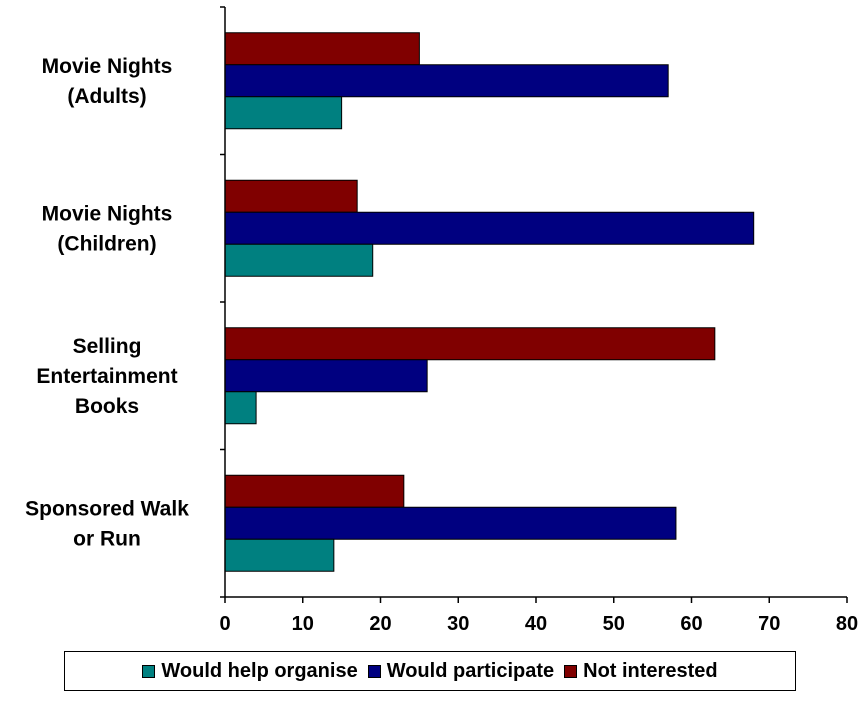 The height and width of the screenshot is (721, 859). I want to click on x-tick-label: 50, so click(614, 624).